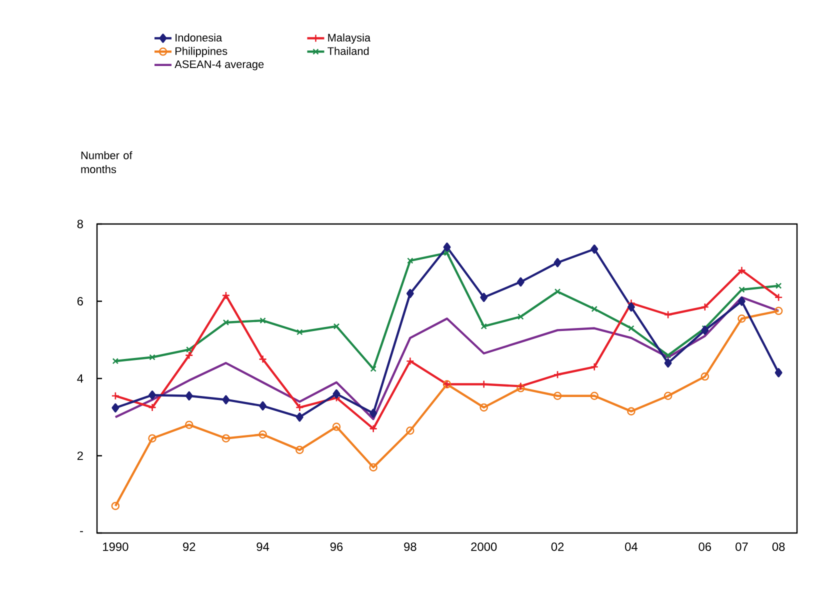 The image size is (814, 606). Describe the element at coordinates (742, 546) in the screenshot. I see `x-tick-label: 07` at that location.